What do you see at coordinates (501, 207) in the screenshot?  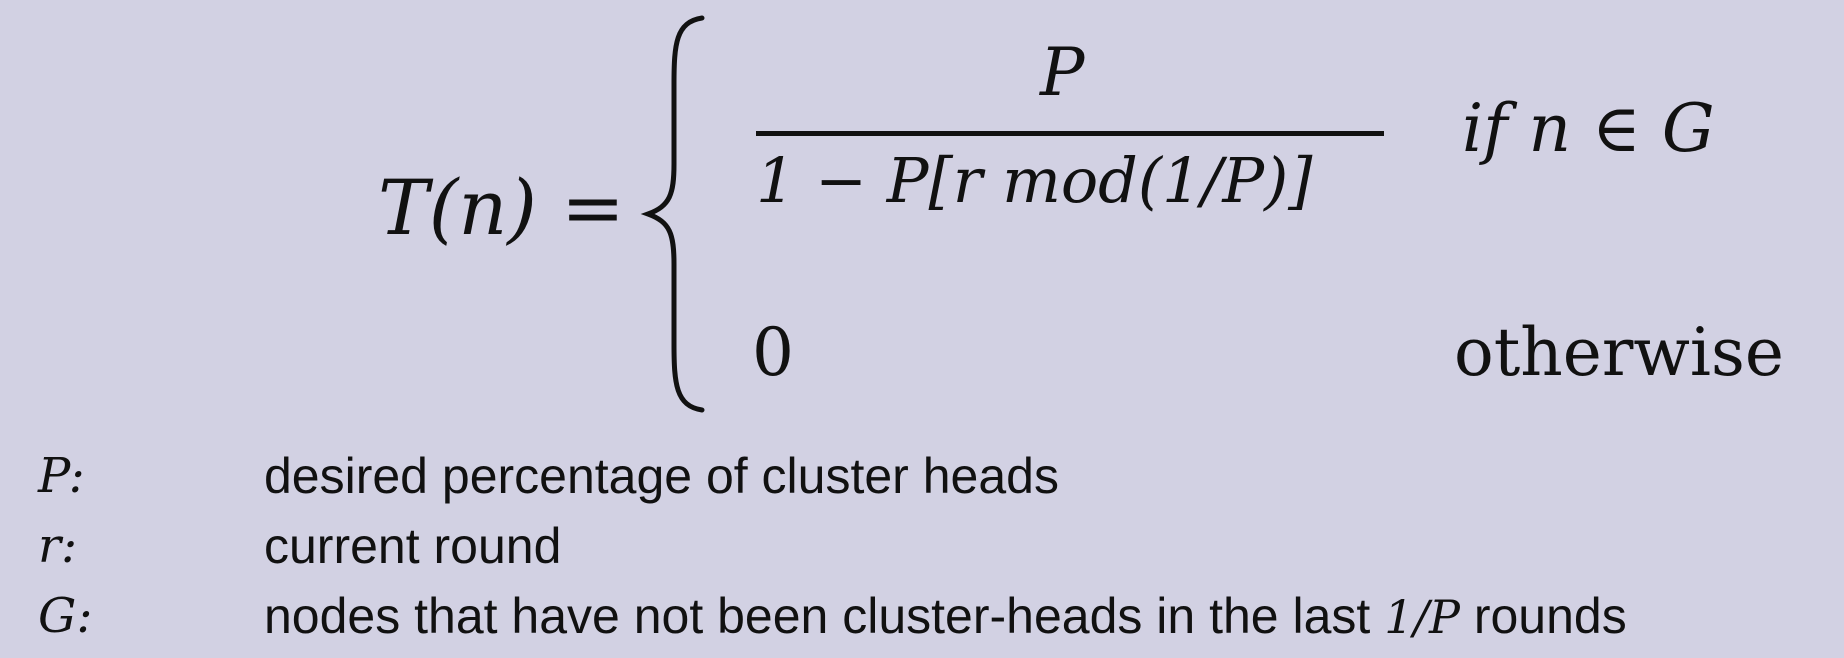 I see `formula-lhs: T(n) =` at bounding box center [501, 207].